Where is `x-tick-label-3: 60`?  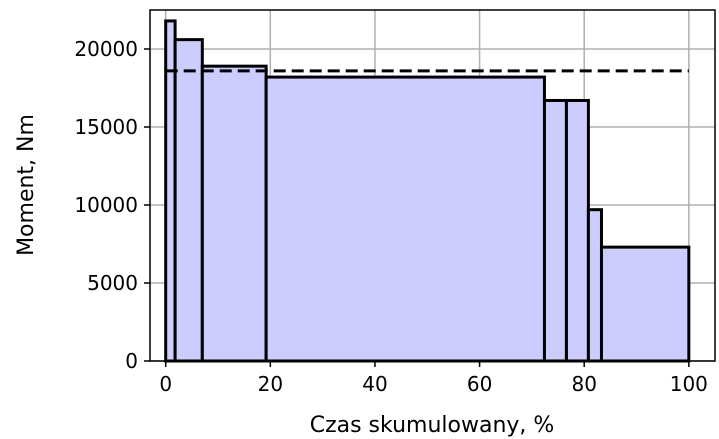
x-tick-label-3: 60 is located at coordinates (479, 384).